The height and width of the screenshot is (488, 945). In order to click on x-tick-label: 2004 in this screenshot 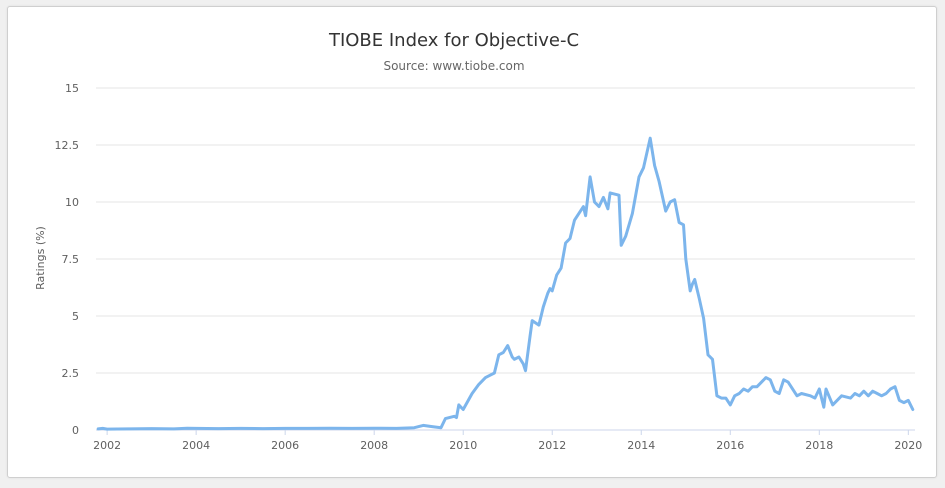, I will do `click(196, 445)`.